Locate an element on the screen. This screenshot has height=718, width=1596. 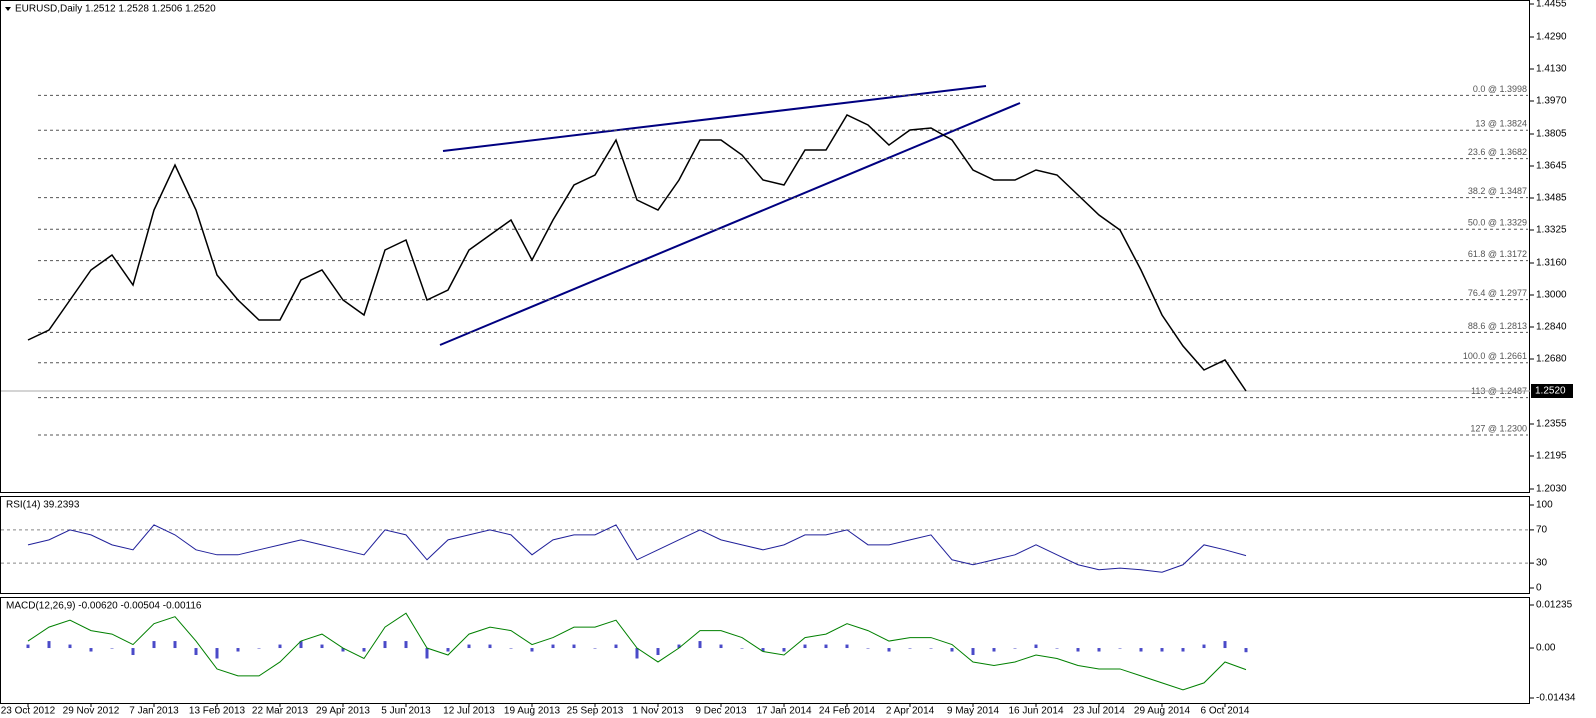
x-tick-label: 6 Oct 2014 is located at coordinates (1225, 711).